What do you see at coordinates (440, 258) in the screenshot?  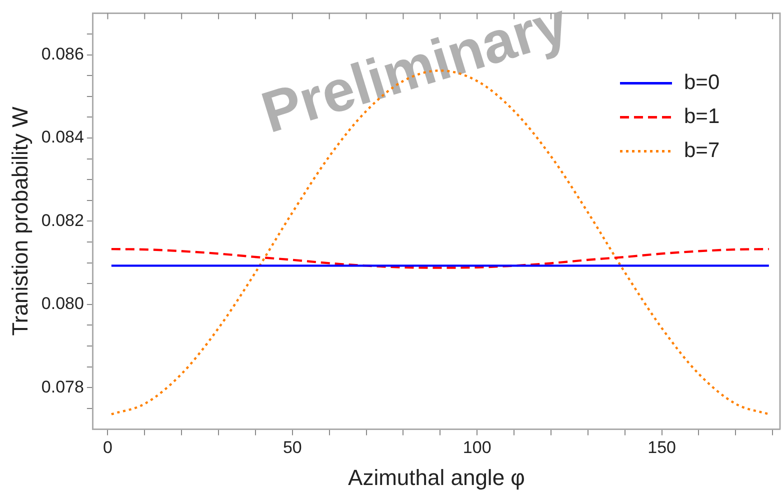 I see `line-series` at bounding box center [440, 258].